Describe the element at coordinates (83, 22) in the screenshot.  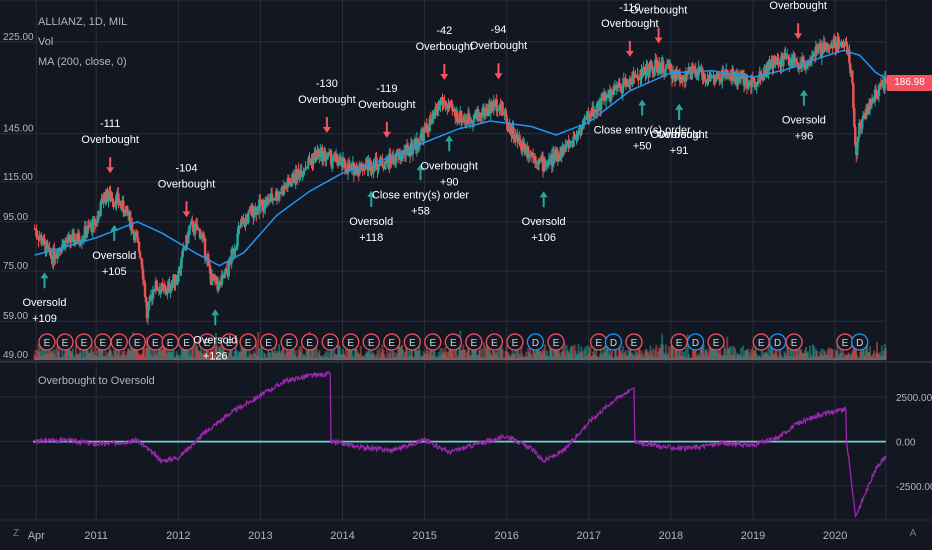
I see `symbol-label: ALLIANZ, 1D, MIL` at that location.